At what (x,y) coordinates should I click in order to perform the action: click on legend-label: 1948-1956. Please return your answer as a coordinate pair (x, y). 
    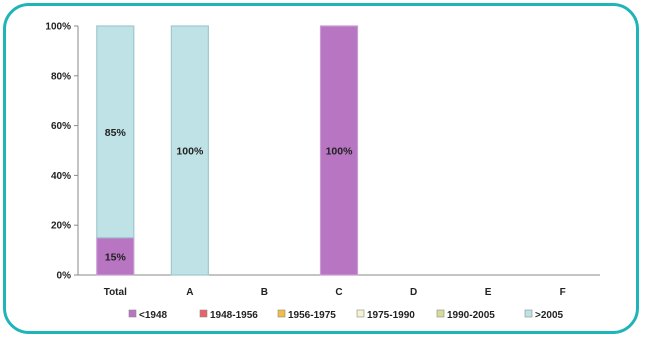
    Looking at the image, I should click on (234, 315).